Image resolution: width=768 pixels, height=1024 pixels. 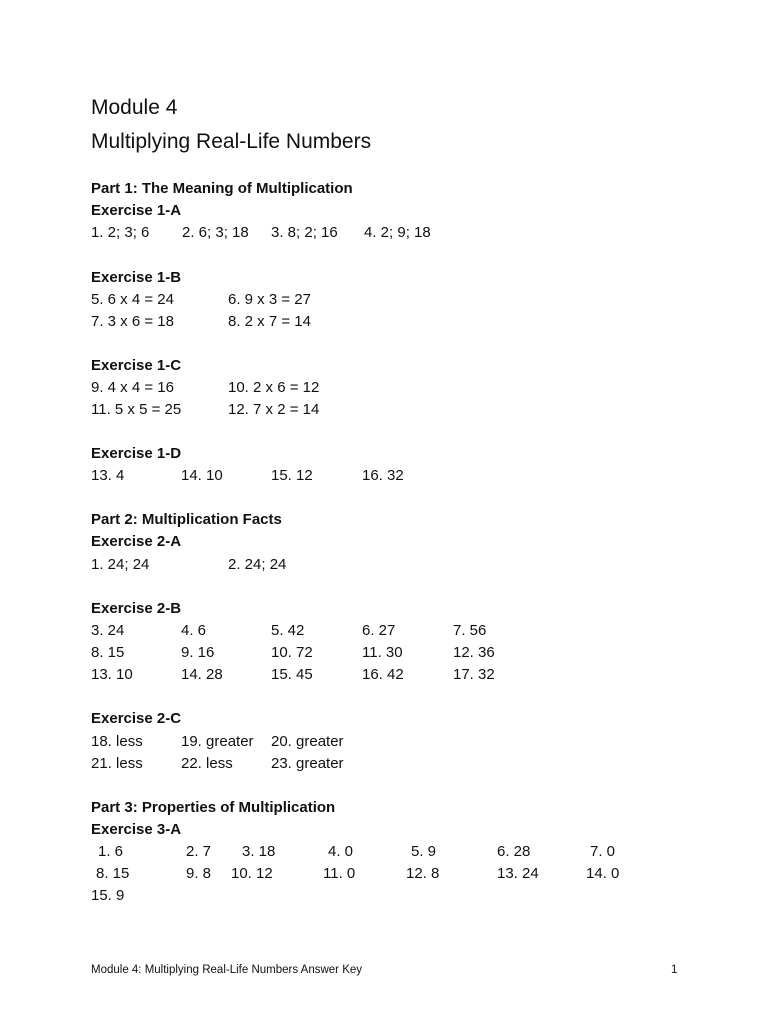 What do you see at coordinates (379, 630) in the screenshot?
I see `answer-item: 6. 27` at bounding box center [379, 630].